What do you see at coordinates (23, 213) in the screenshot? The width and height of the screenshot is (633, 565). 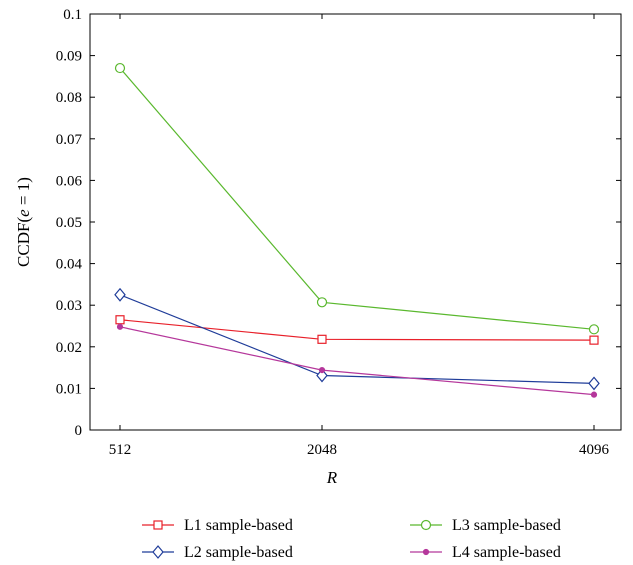 I see `y-axis-label-variable: e` at bounding box center [23, 213].